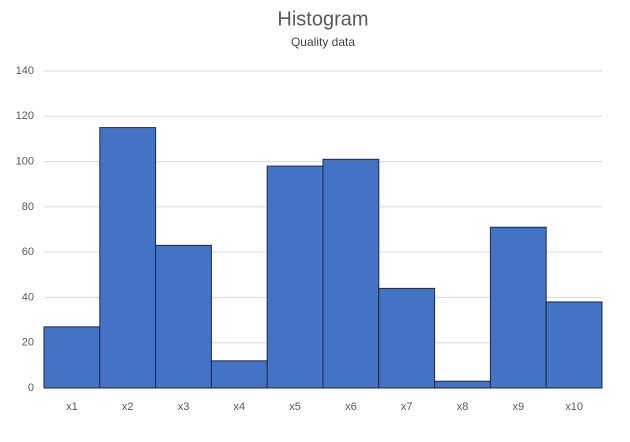 This screenshot has height=442, width=630. I want to click on y-tick-label: 0, so click(31, 388).